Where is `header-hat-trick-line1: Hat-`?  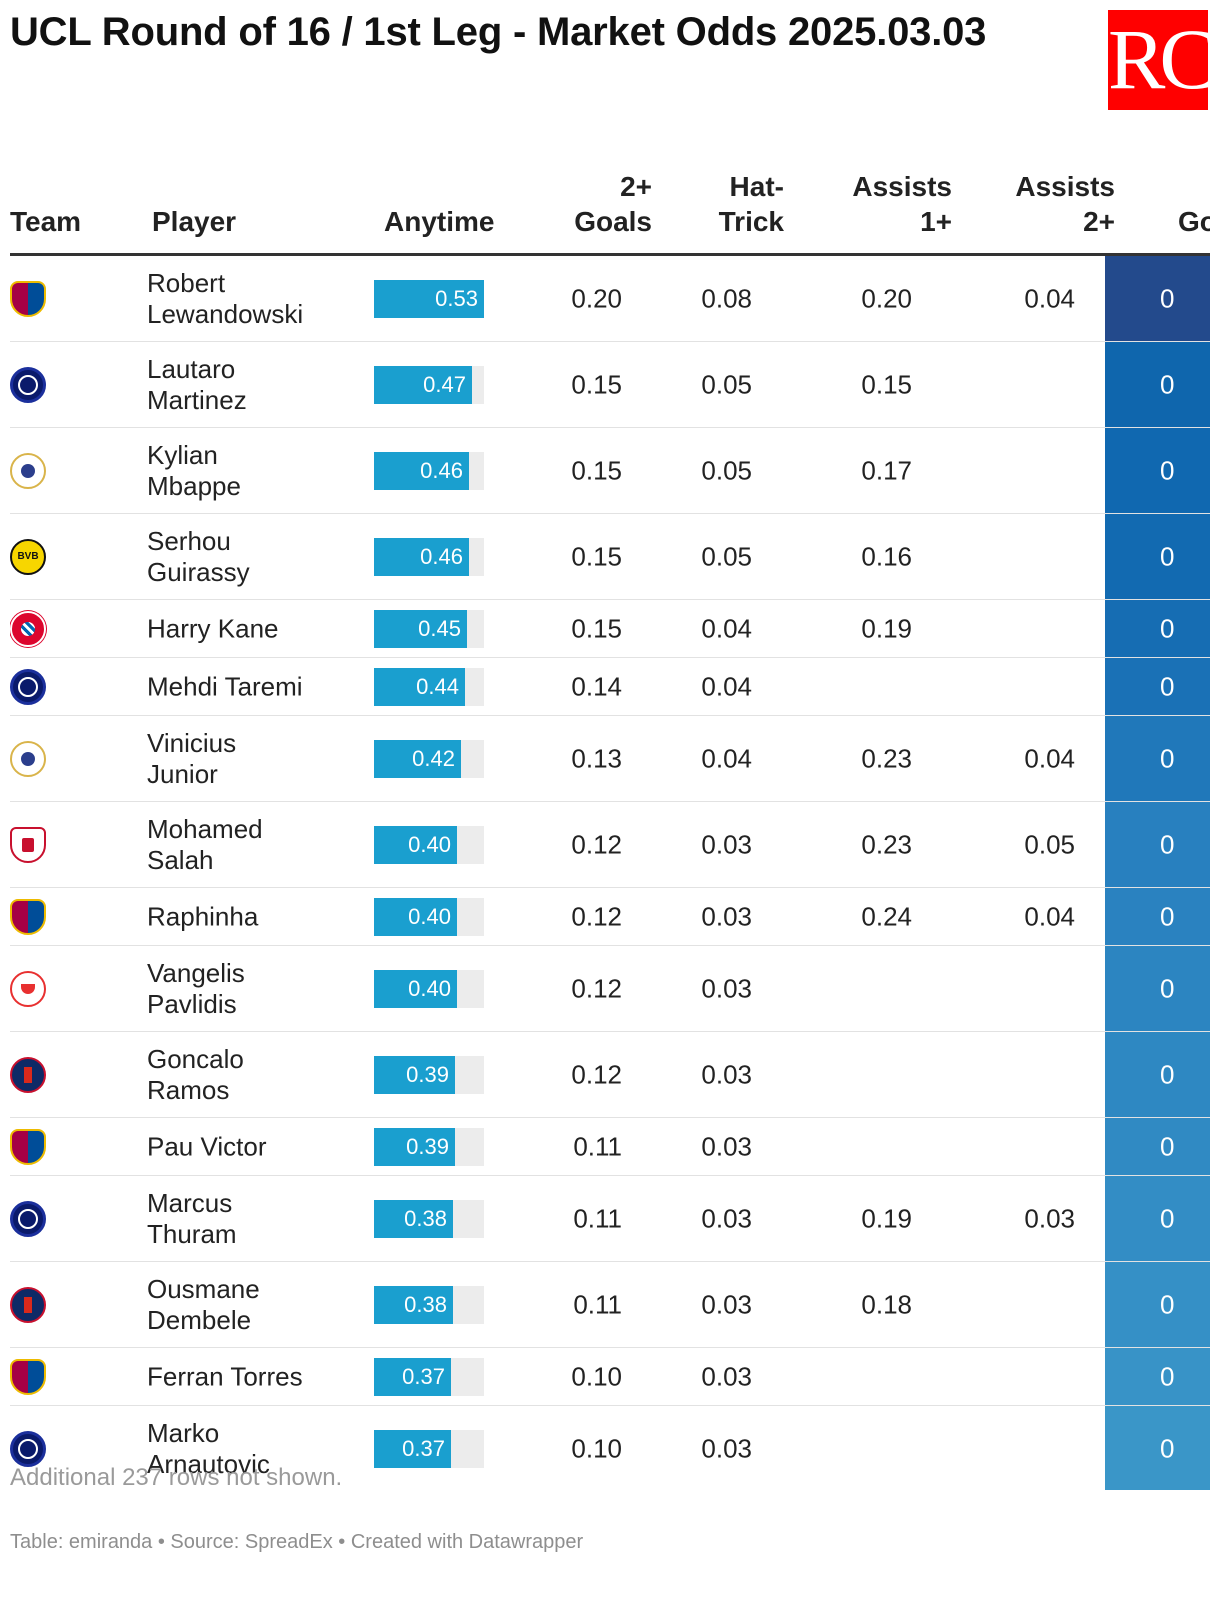
header-hat-trick-line1: Hat- is located at coordinates (756, 186).